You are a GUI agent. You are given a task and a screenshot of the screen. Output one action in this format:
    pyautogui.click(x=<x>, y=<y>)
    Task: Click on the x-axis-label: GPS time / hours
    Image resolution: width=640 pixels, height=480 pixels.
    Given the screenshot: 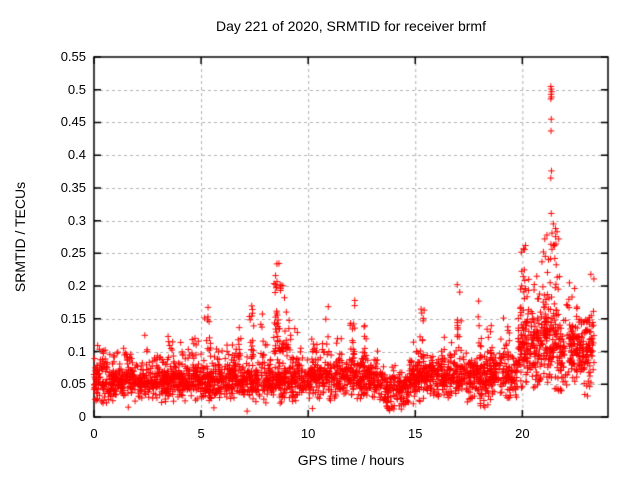 What is the action you would take?
    pyautogui.click(x=351, y=460)
    